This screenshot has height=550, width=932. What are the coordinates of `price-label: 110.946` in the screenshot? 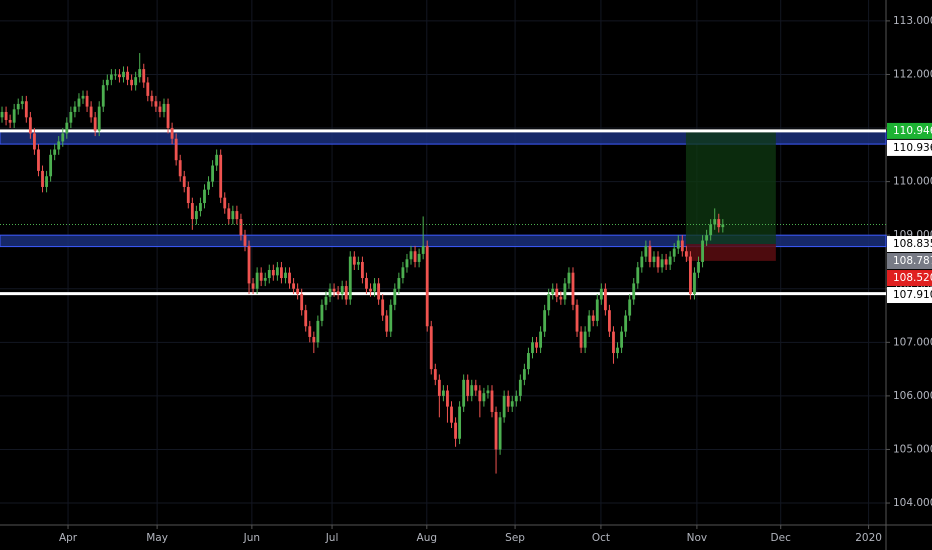 It's located at (912, 131).